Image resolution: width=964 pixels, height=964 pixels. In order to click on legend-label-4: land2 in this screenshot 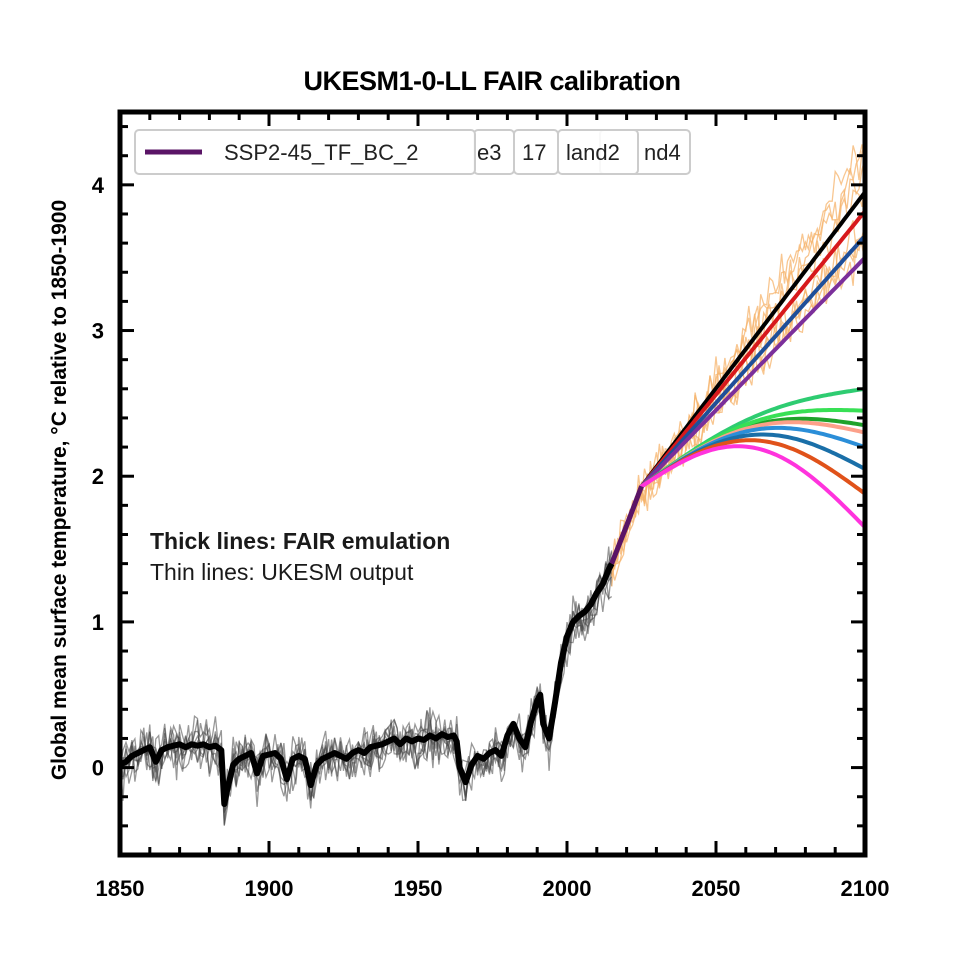, I will do `click(593, 152)`.